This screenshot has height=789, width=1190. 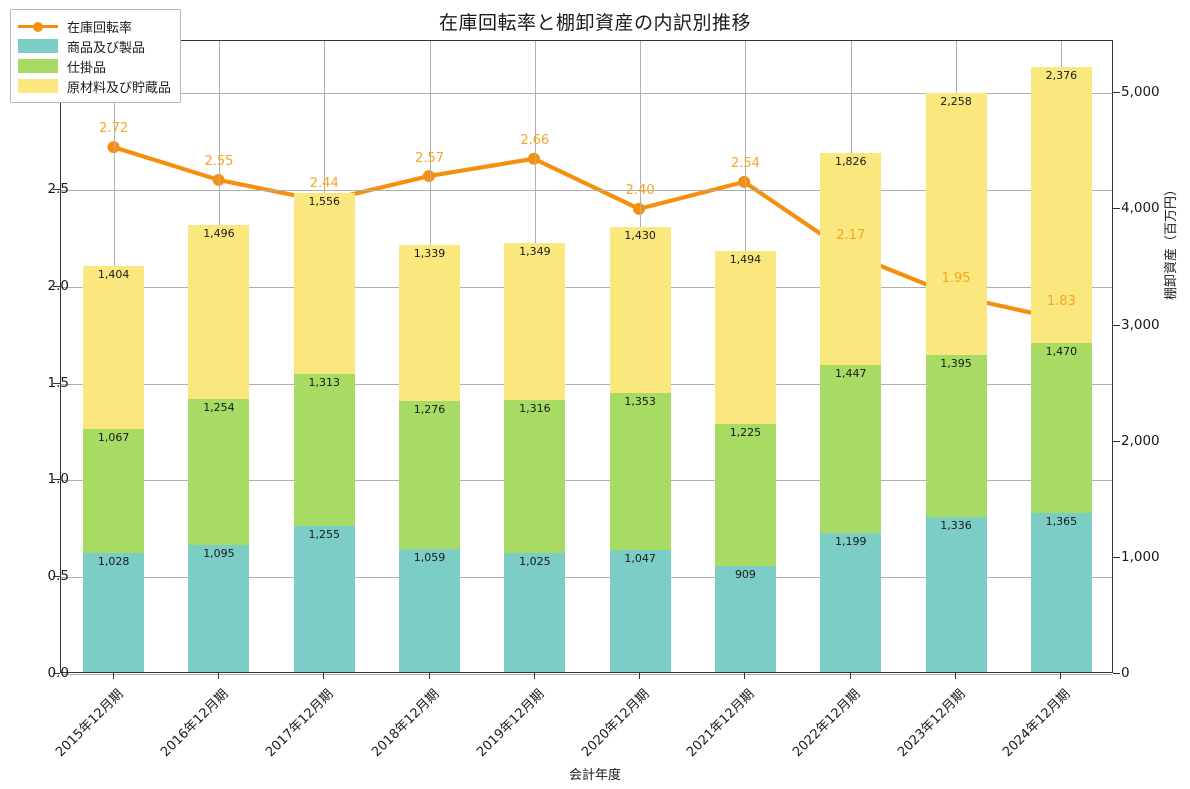 What do you see at coordinates (640, 559) in the screenshot?
I see `bar-value-label: 1,047` at bounding box center [640, 559].